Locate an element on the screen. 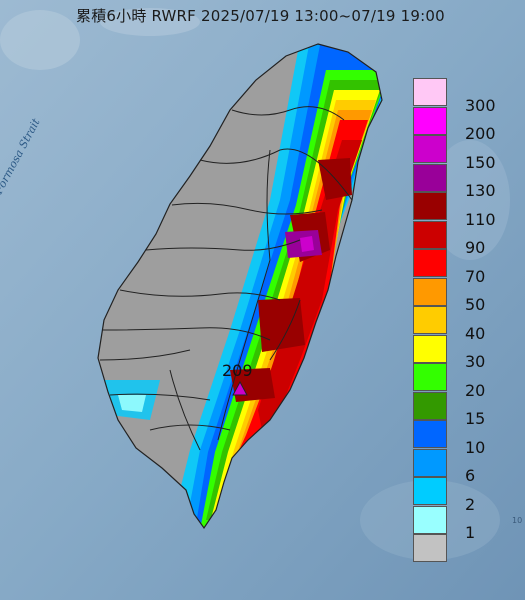 This screenshot has width=525, height=600. sea-label-container: Formosa Strait is located at coordinates (21, 98).